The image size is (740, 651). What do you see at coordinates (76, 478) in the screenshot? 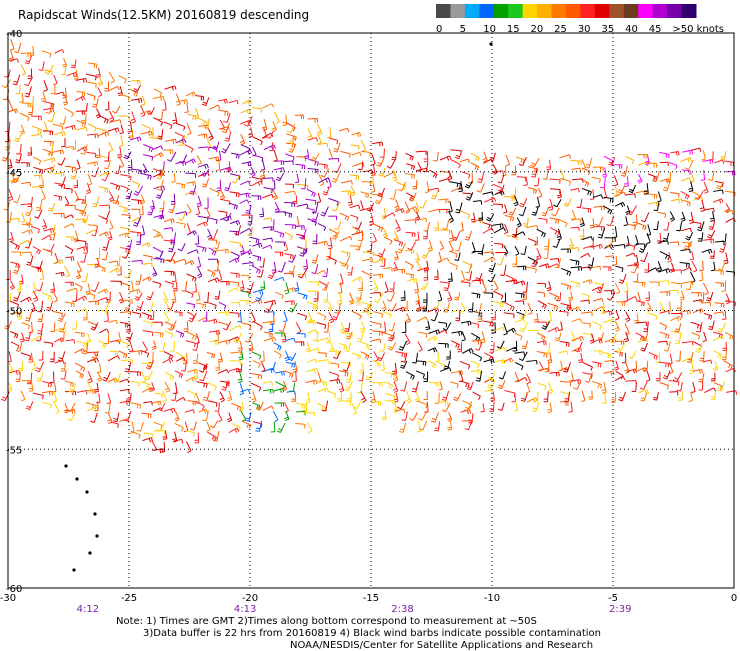
I see `island-marker` at bounding box center [76, 478].